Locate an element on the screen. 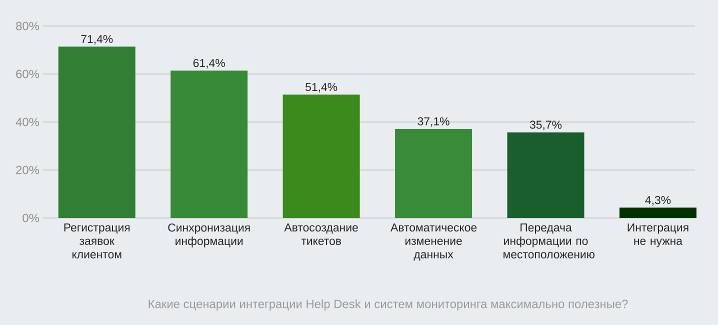 This screenshot has width=718, height=325. data-label: 4,3% is located at coordinates (658, 201).